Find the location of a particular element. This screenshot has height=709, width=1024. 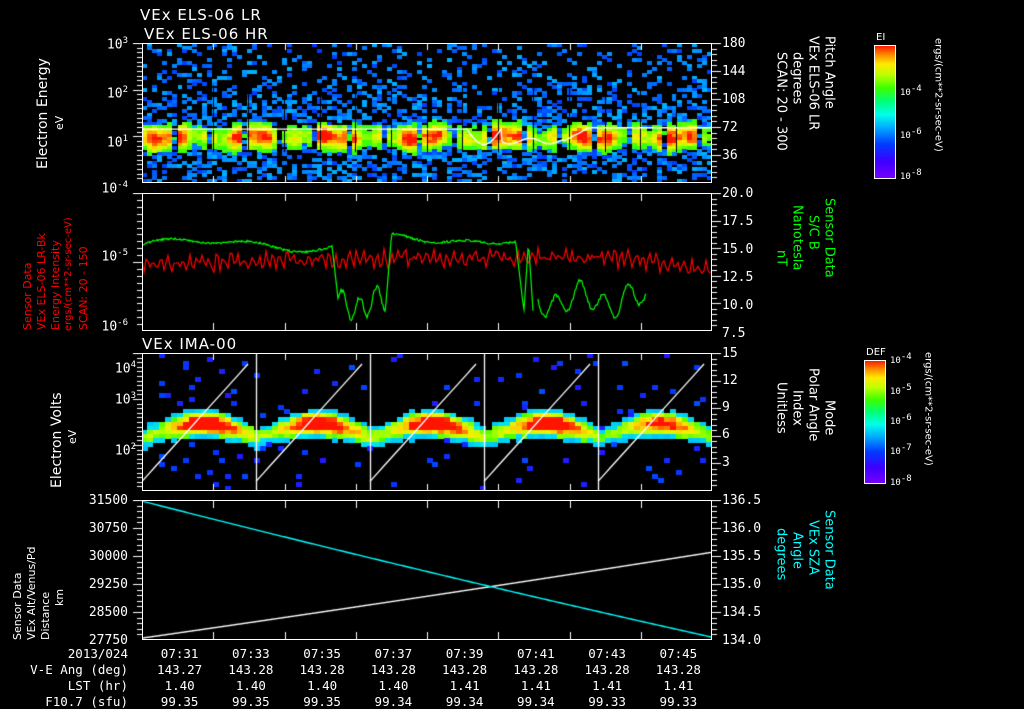

panel3-left-axis-unit: eV is located at coordinates (72, 436).